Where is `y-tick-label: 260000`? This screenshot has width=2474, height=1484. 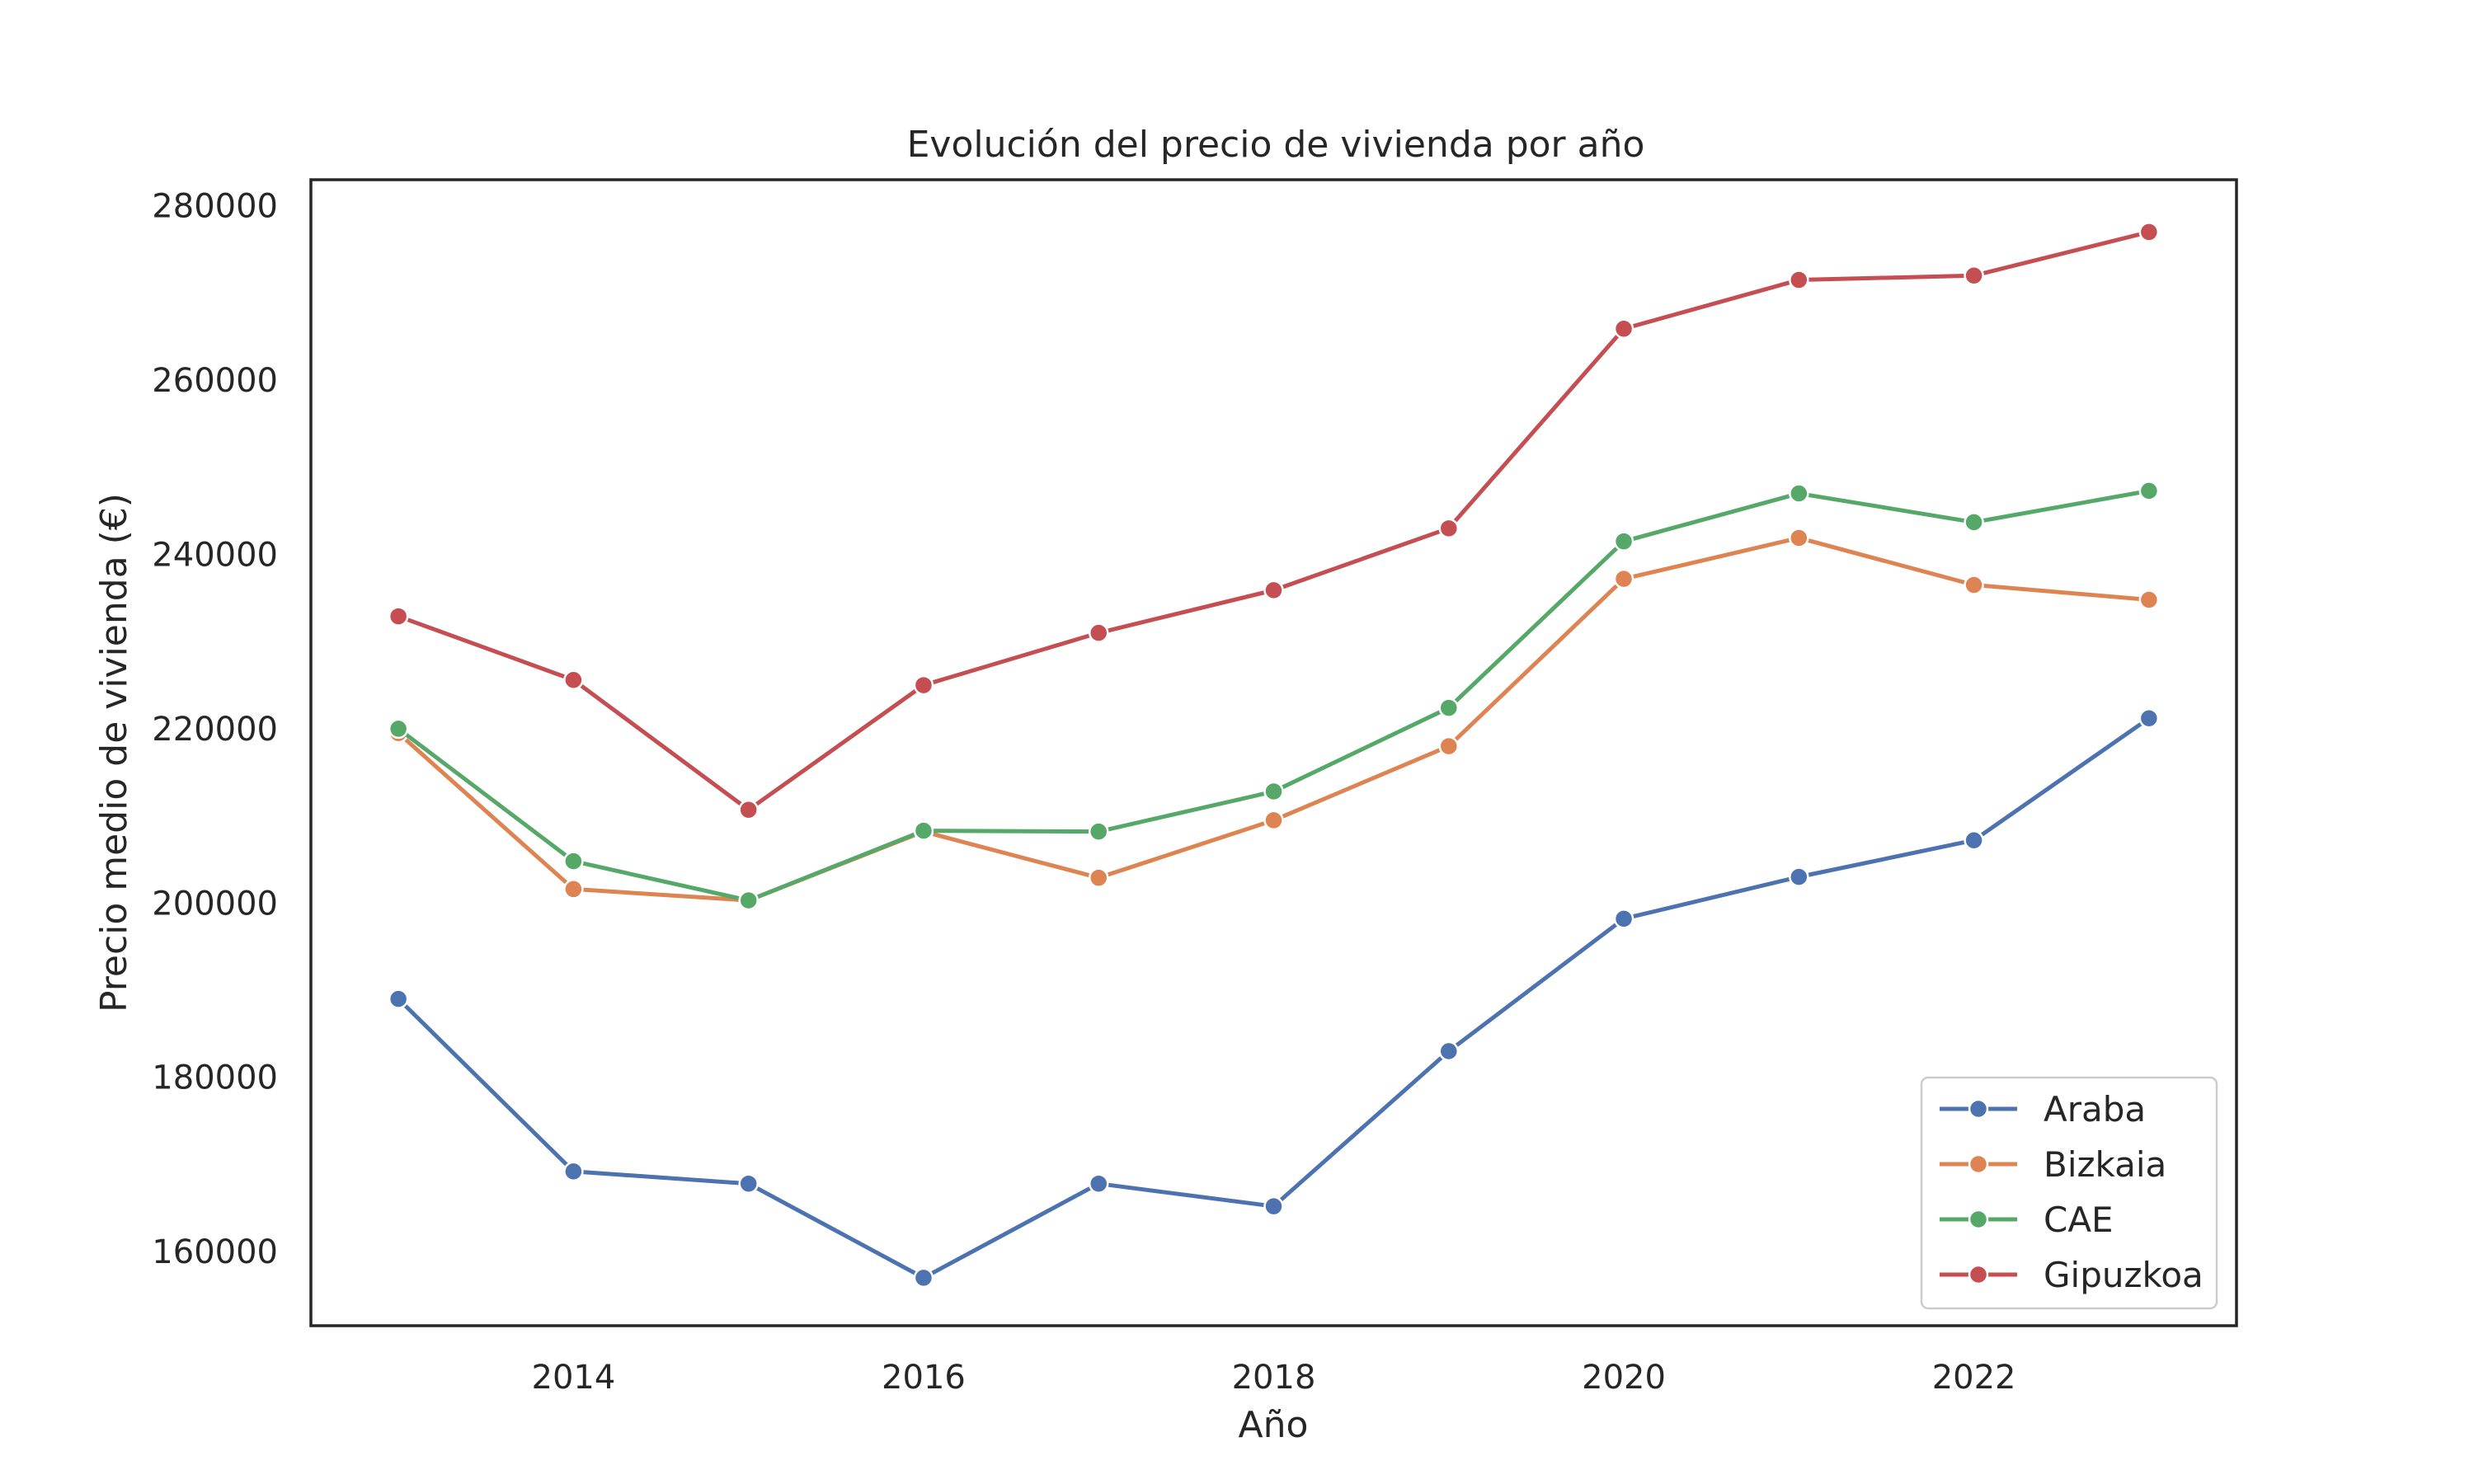 y-tick-label: 260000 is located at coordinates (215, 381).